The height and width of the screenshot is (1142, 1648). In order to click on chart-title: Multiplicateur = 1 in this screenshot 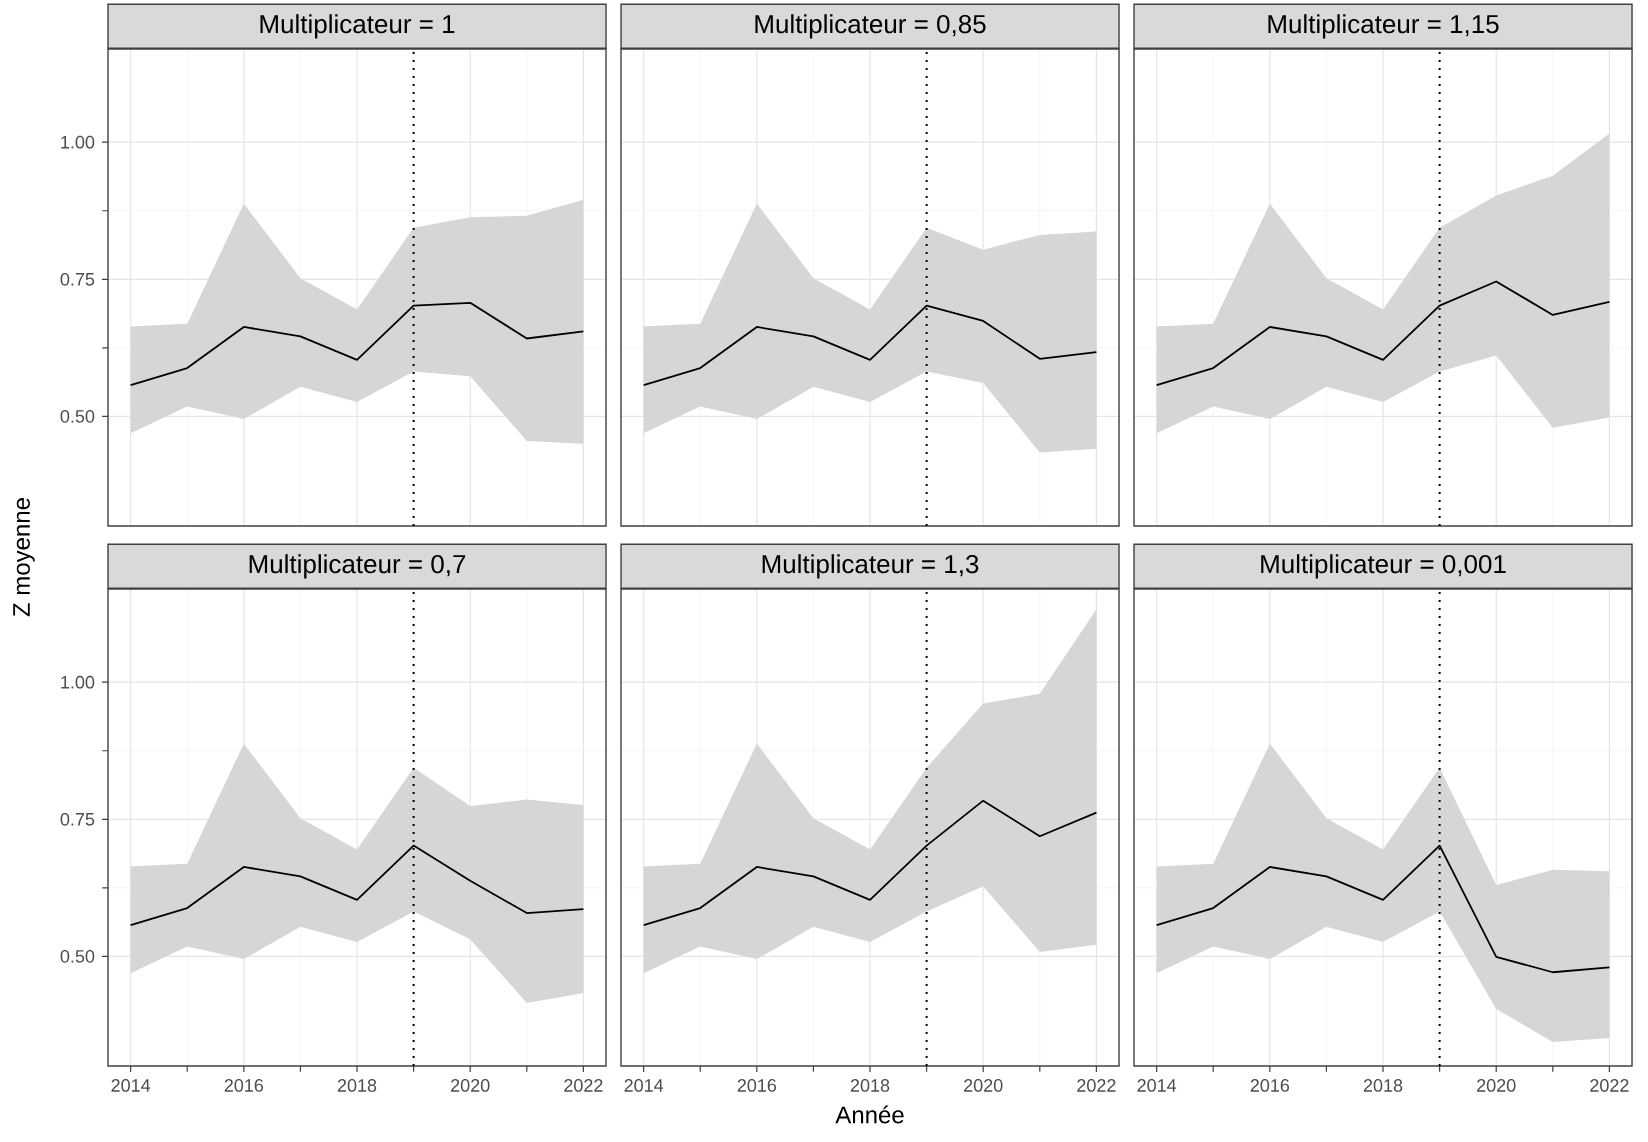, I will do `click(357, 26)`.